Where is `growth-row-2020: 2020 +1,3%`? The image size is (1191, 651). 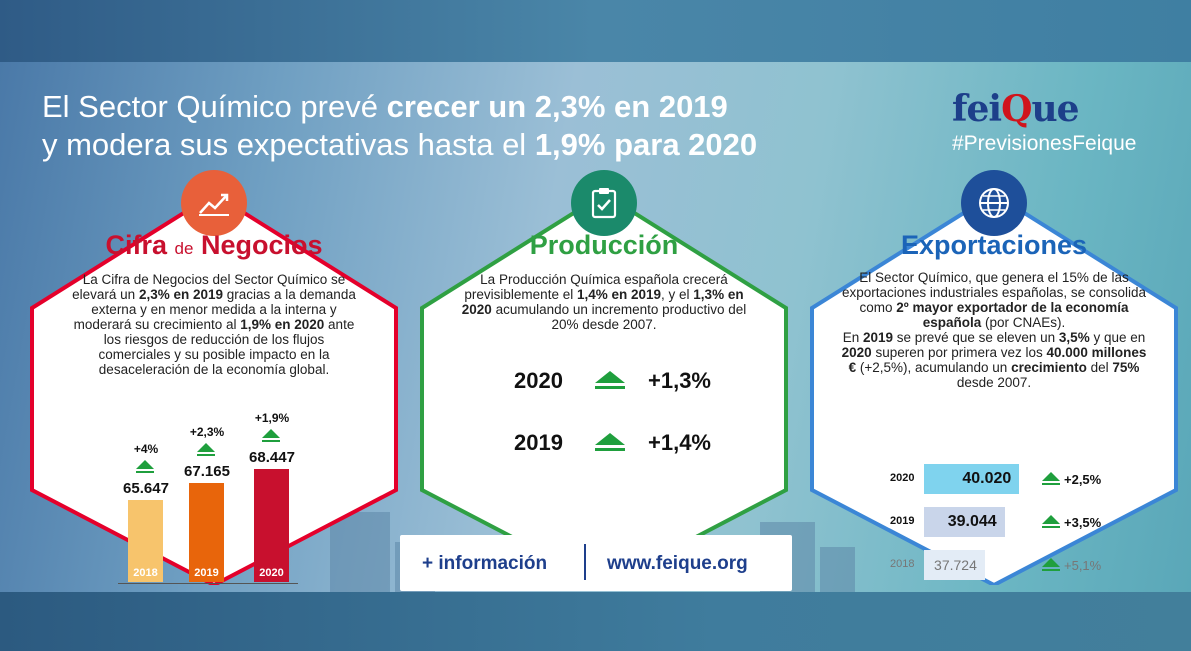
growth-row-2020: 2020 +1,3% is located at coordinates (612, 381).